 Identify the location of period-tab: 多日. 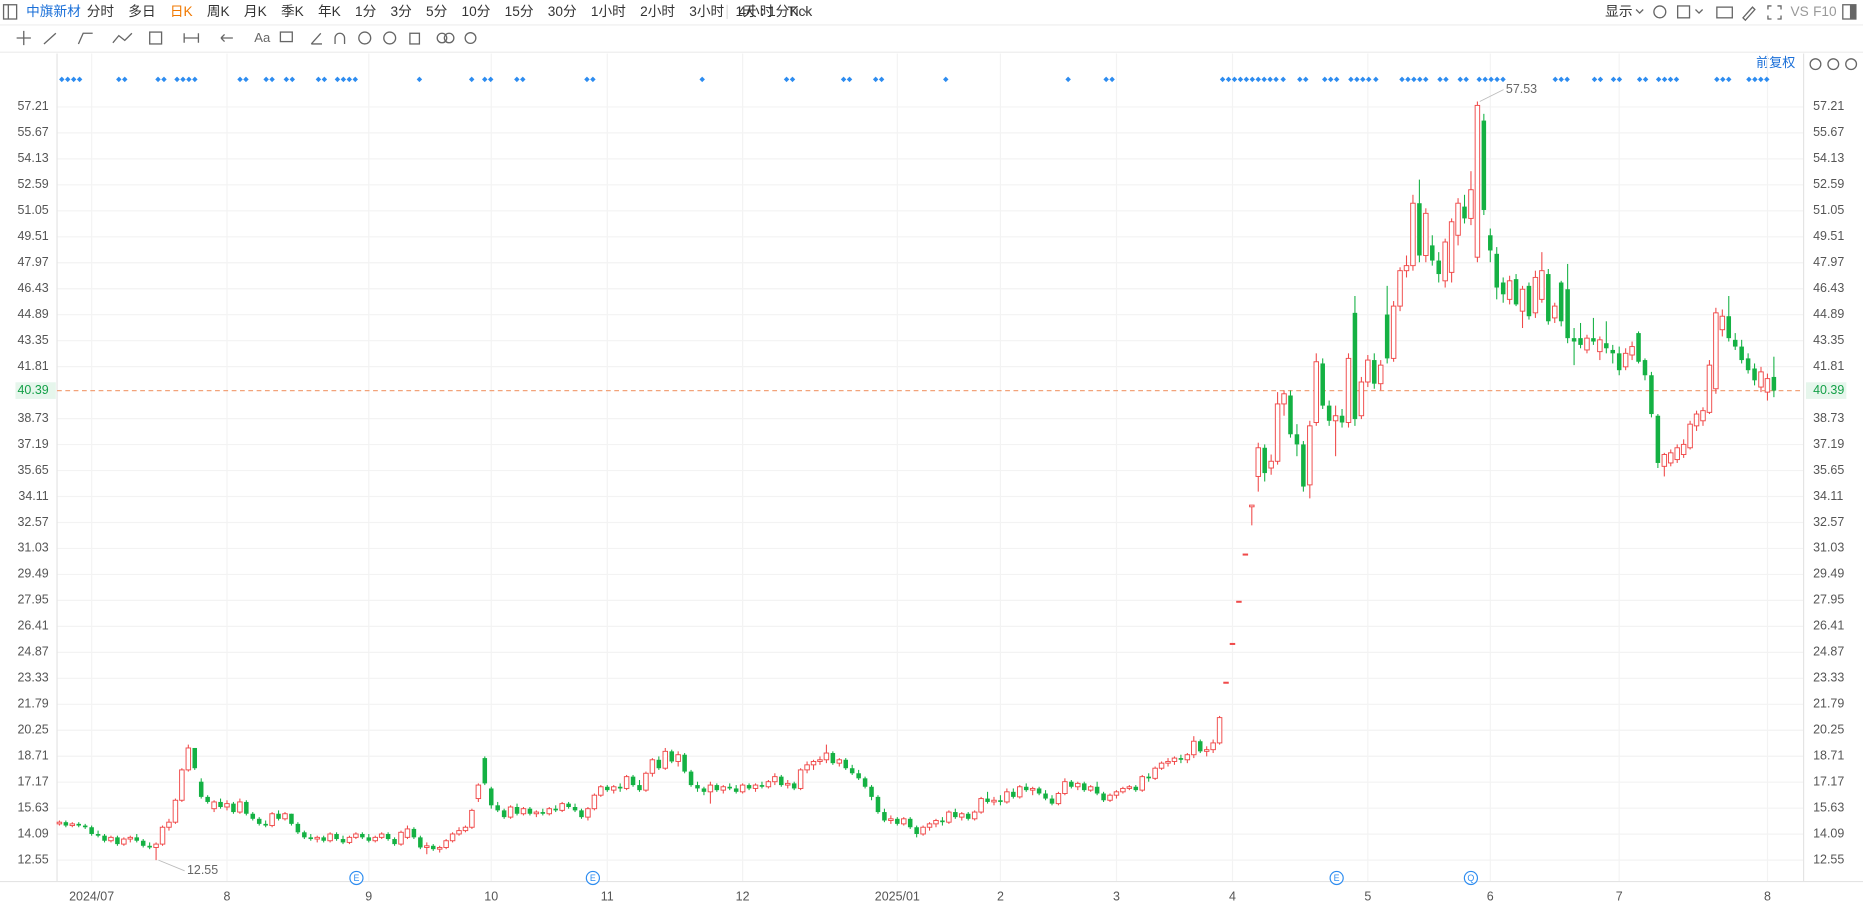
(141, 11).